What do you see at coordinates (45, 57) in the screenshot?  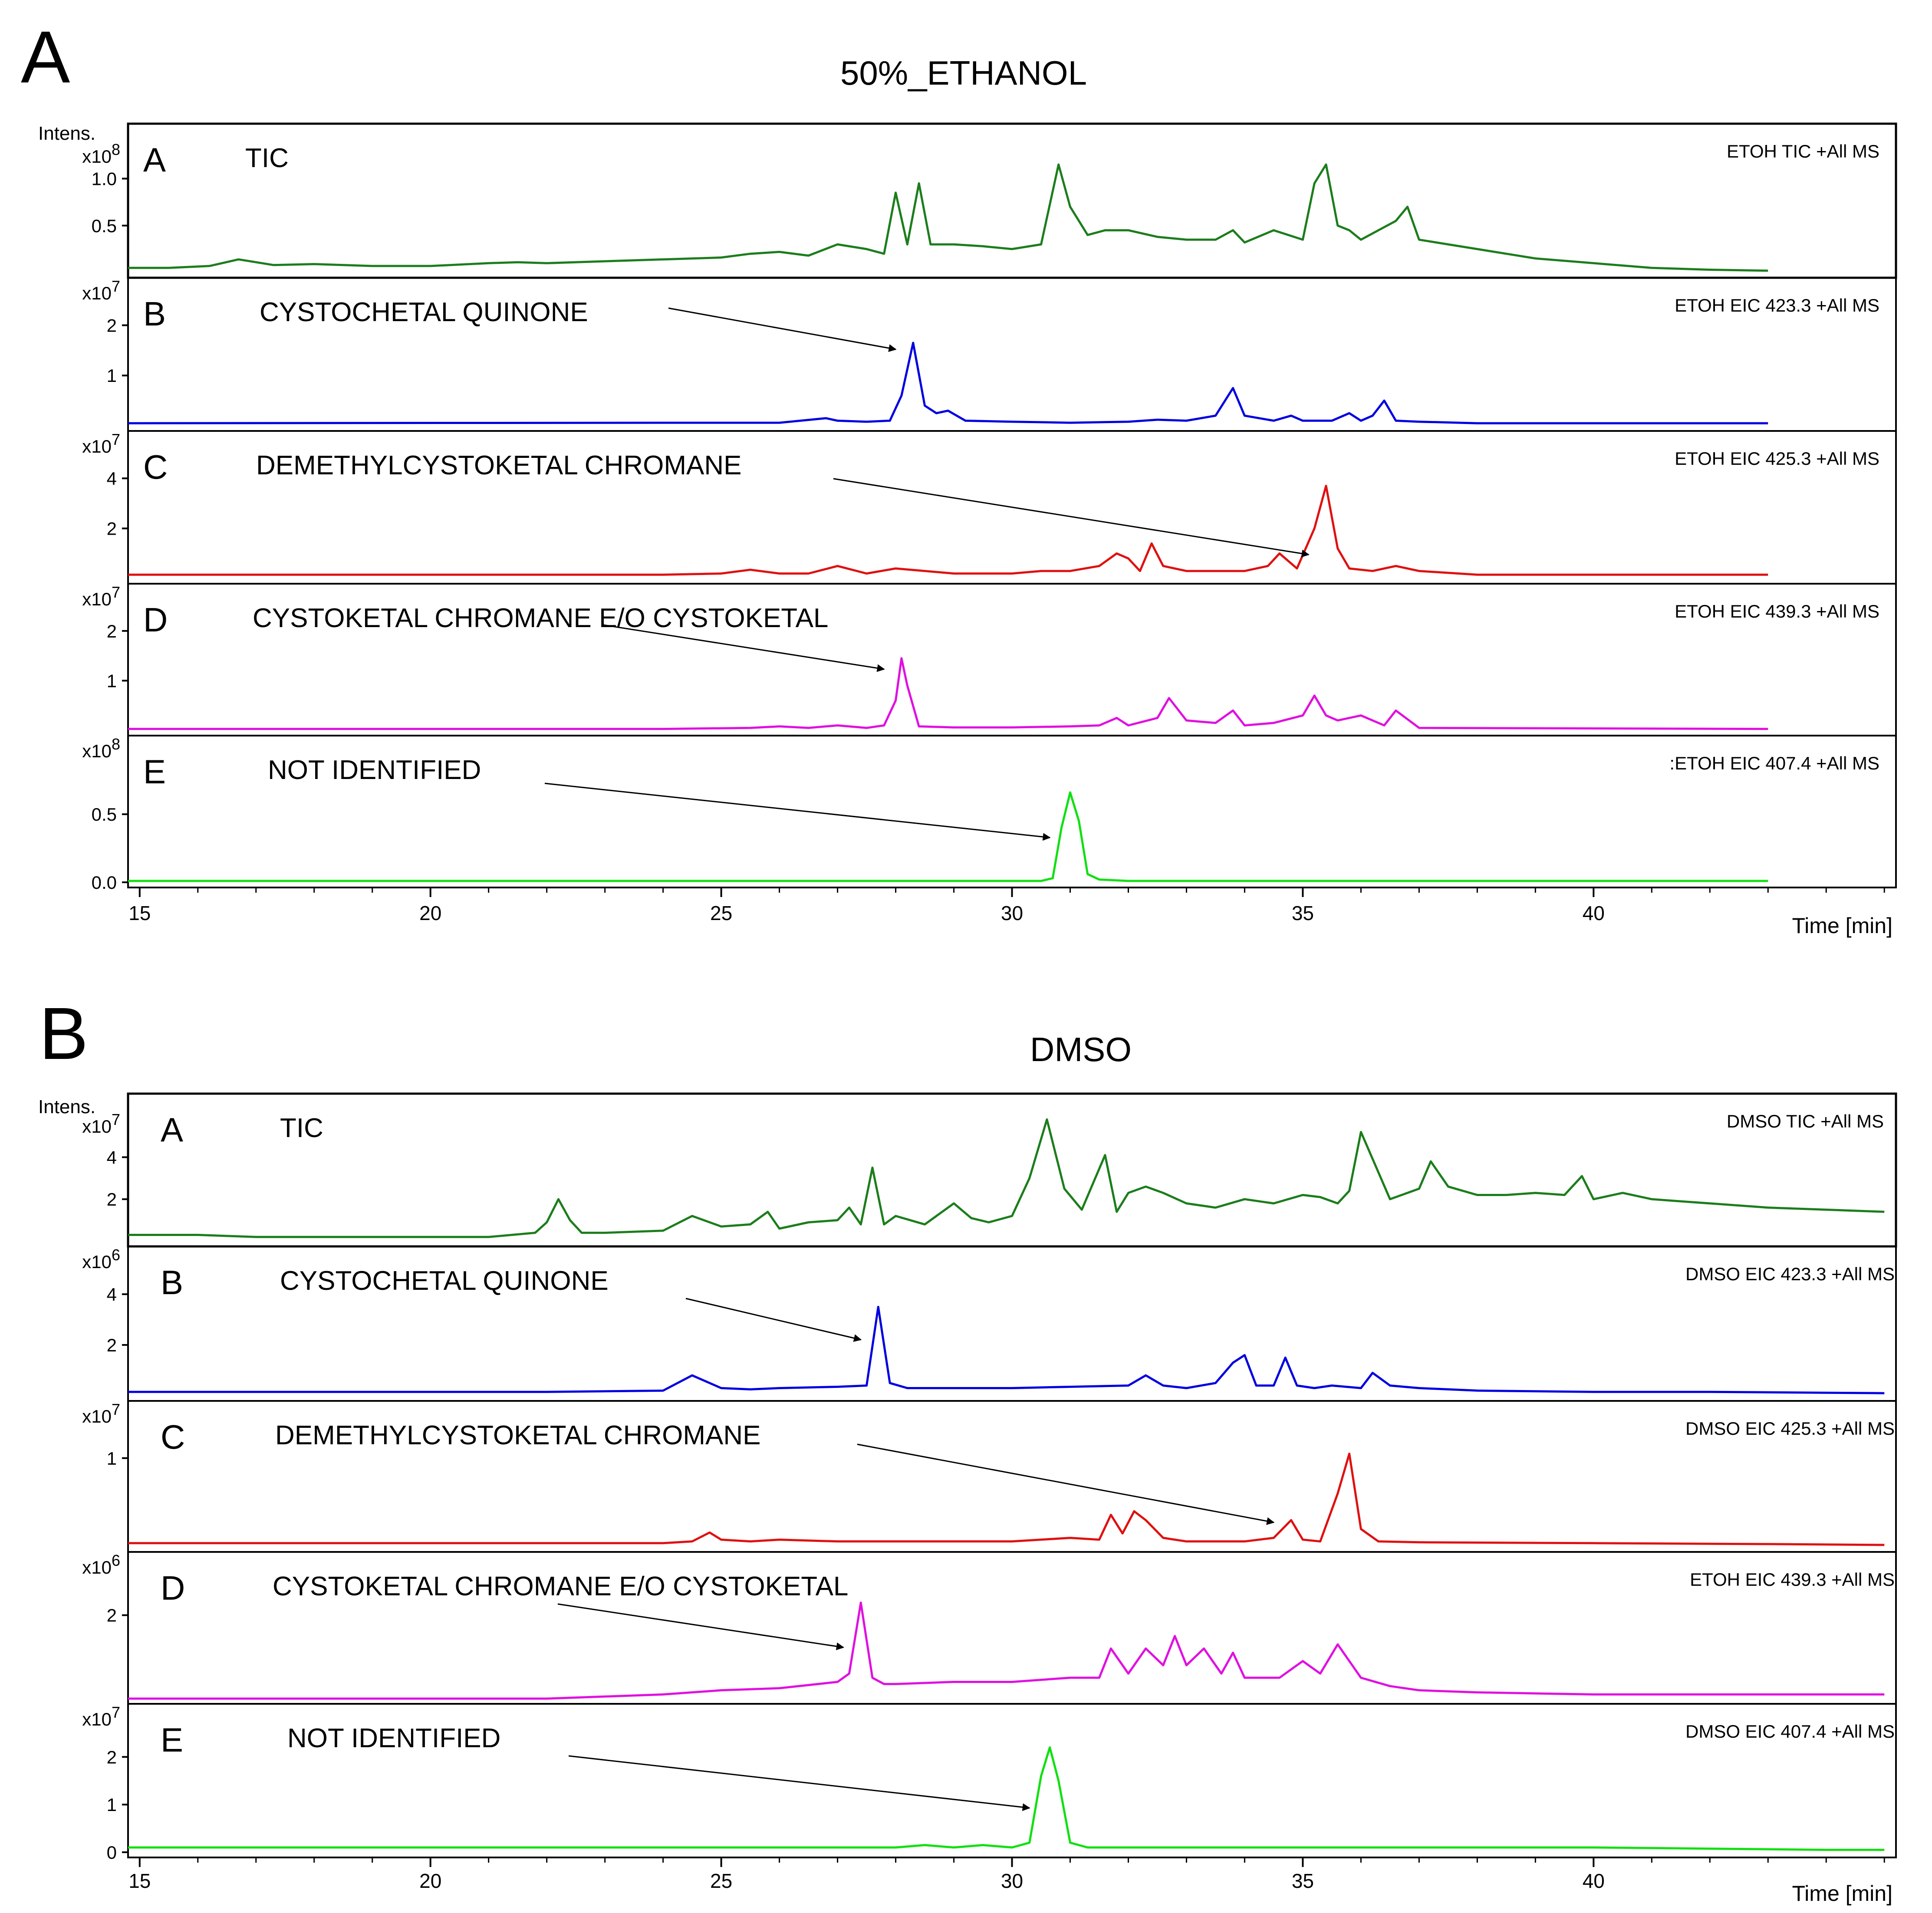 I see `panel-A-label: A` at bounding box center [45, 57].